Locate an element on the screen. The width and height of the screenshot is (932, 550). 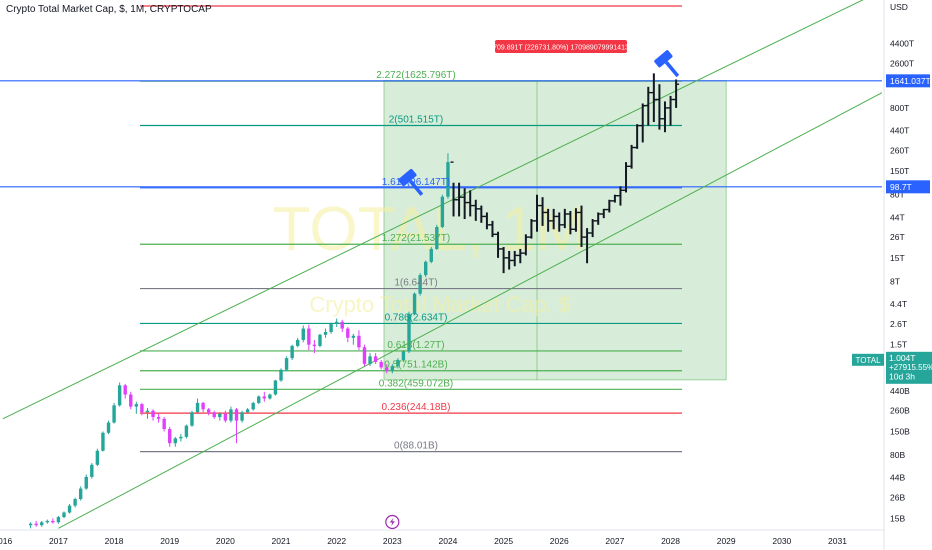
y-tick-label: USD is located at coordinates (899, 7).